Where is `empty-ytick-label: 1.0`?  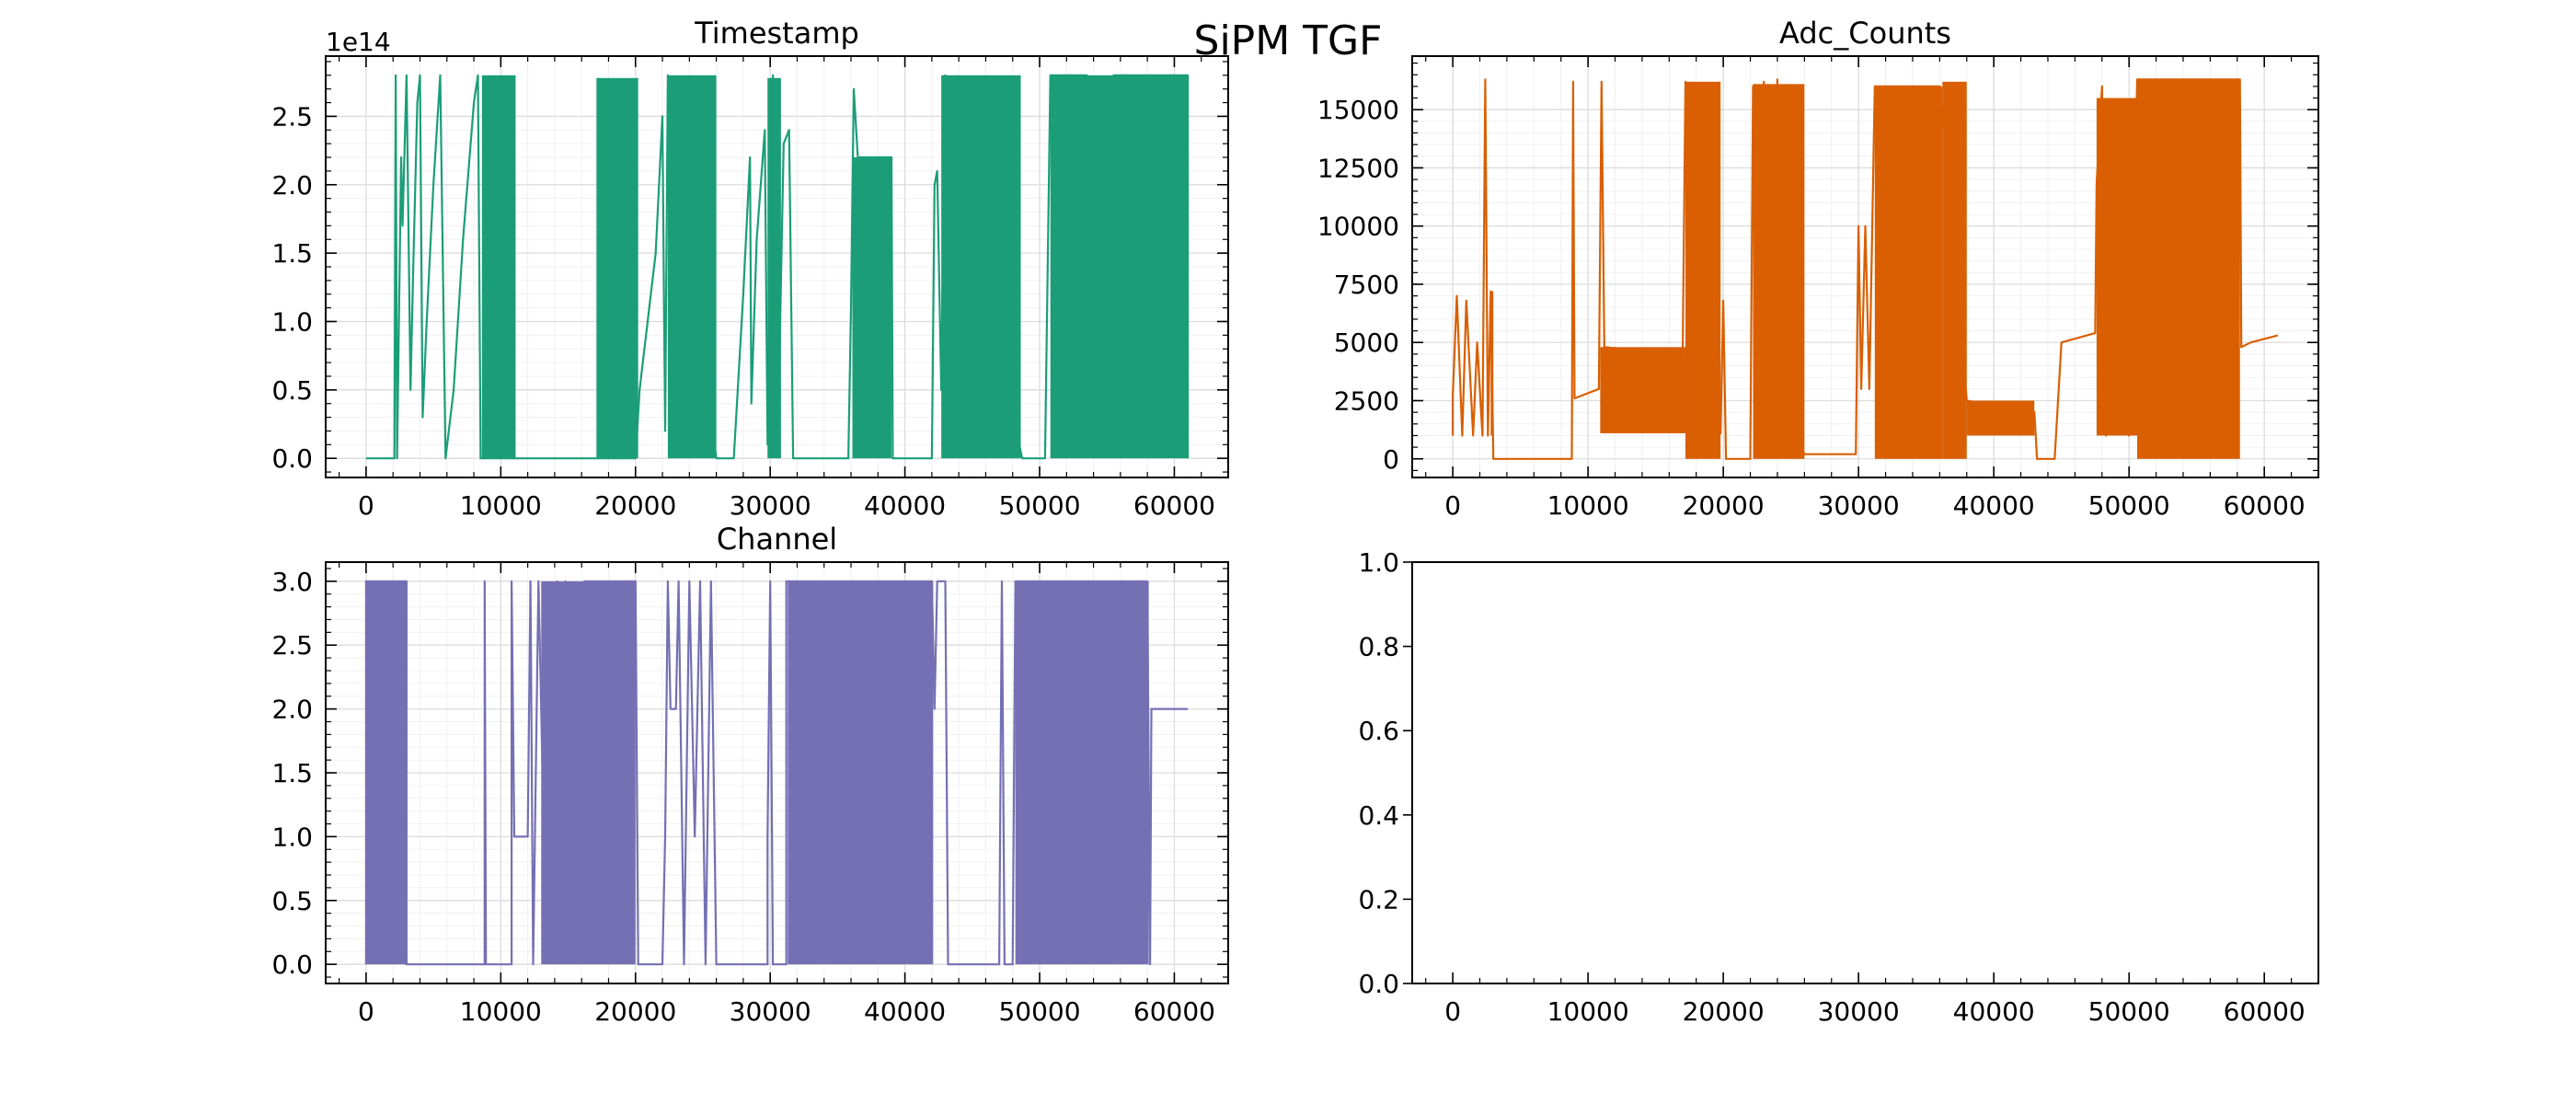 empty-ytick-label: 1.0 is located at coordinates (1378, 562).